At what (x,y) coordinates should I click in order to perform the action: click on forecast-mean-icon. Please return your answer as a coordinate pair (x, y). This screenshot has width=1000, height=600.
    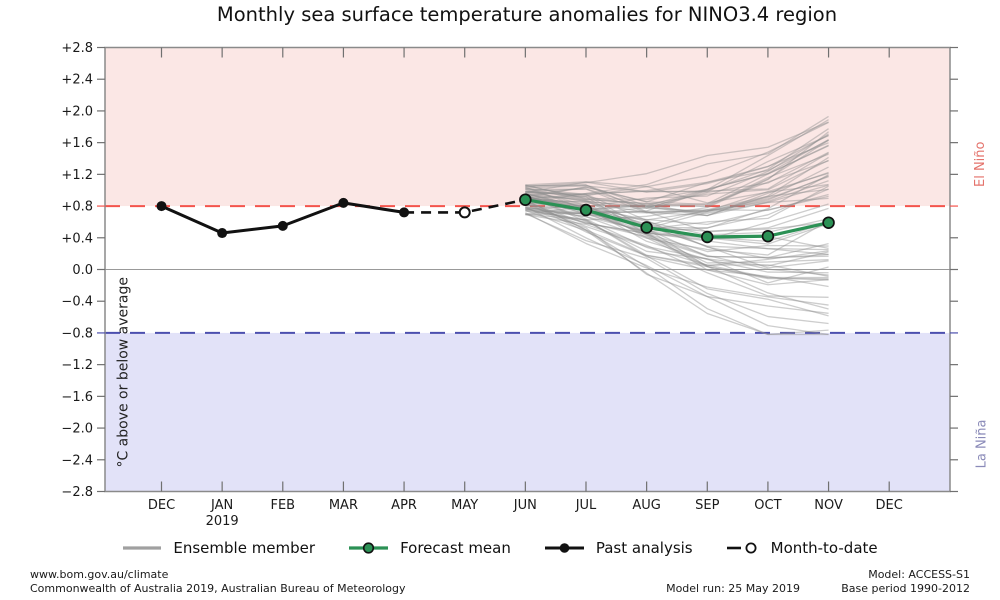
    Looking at the image, I should click on (369, 548).